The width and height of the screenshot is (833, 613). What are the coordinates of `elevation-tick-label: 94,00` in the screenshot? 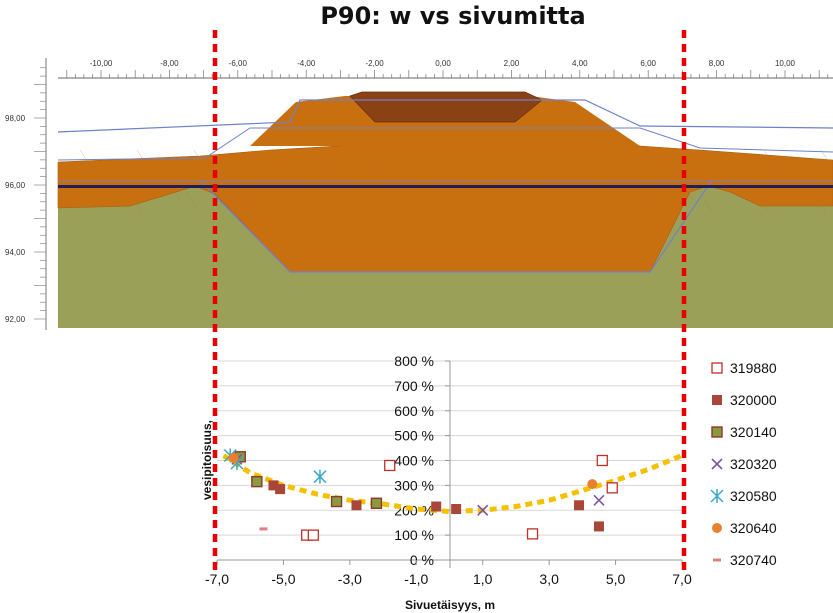 It's located at (15, 252).